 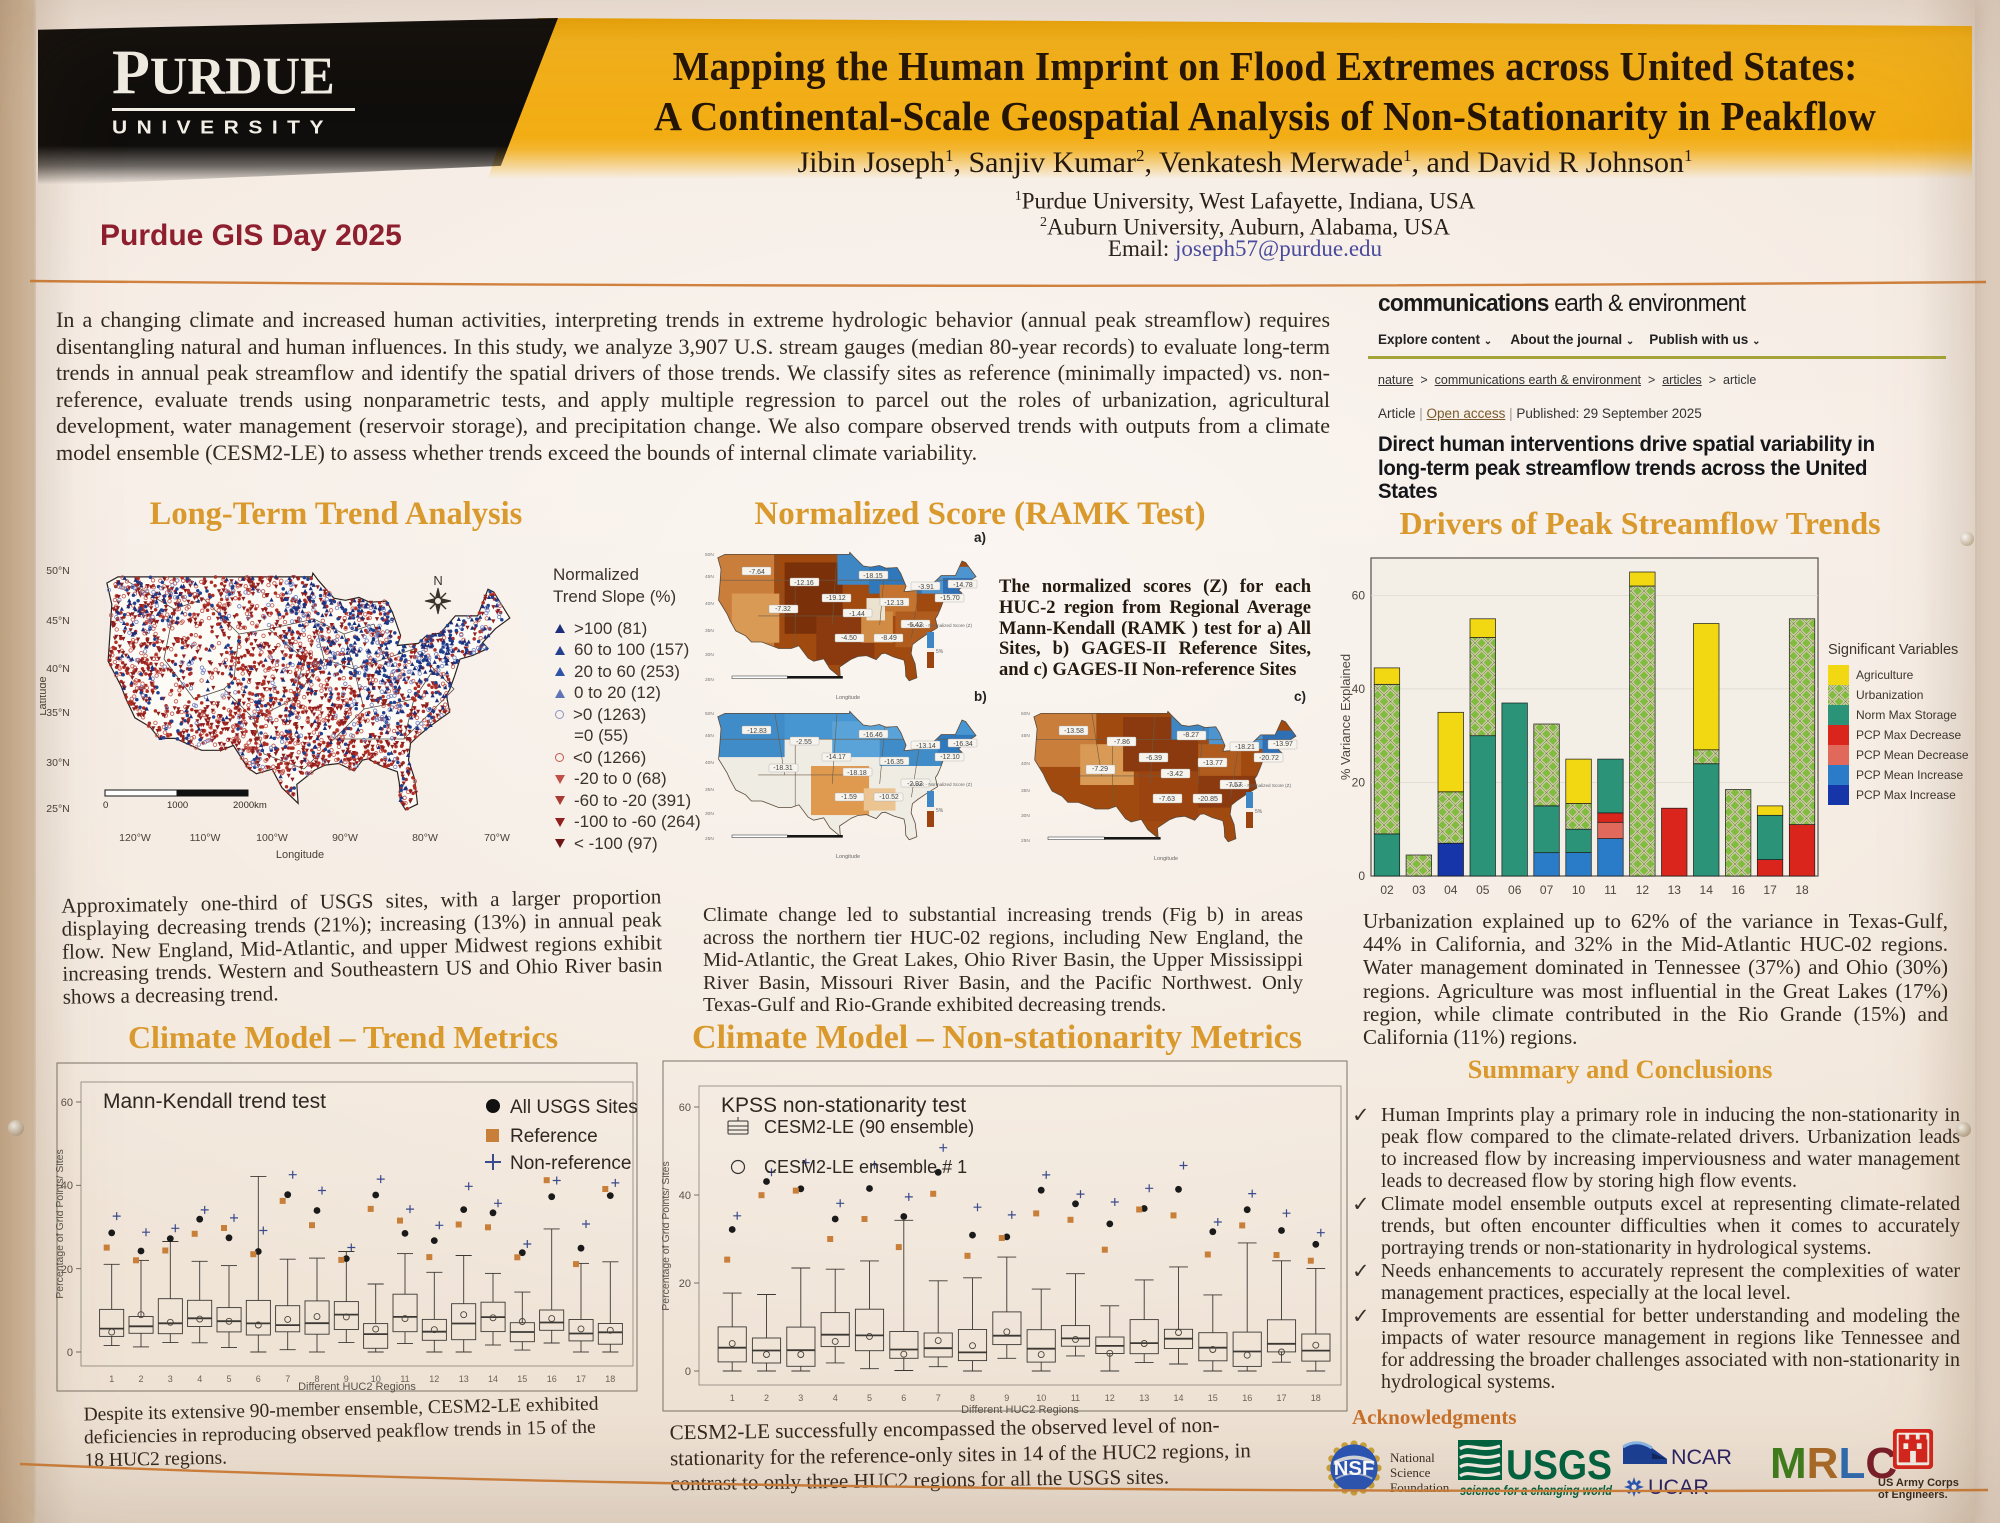 I want to click on svg-text: -19.12, so click(x=836, y=598).